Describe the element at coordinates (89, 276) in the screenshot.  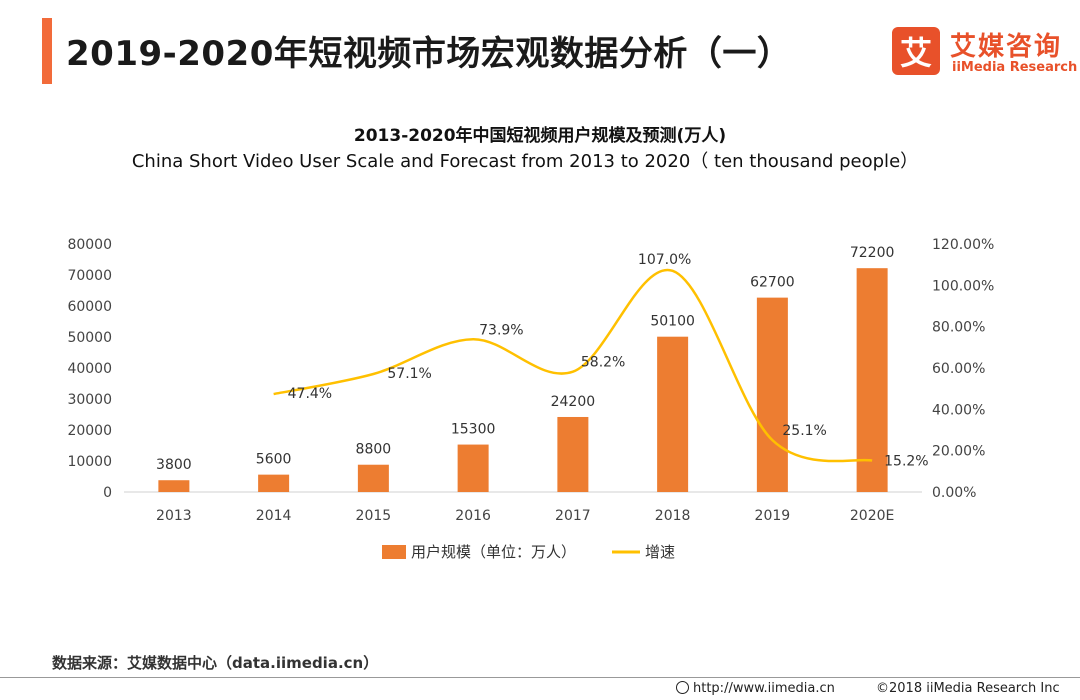
I see `left-tick-label: 70000` at that location.